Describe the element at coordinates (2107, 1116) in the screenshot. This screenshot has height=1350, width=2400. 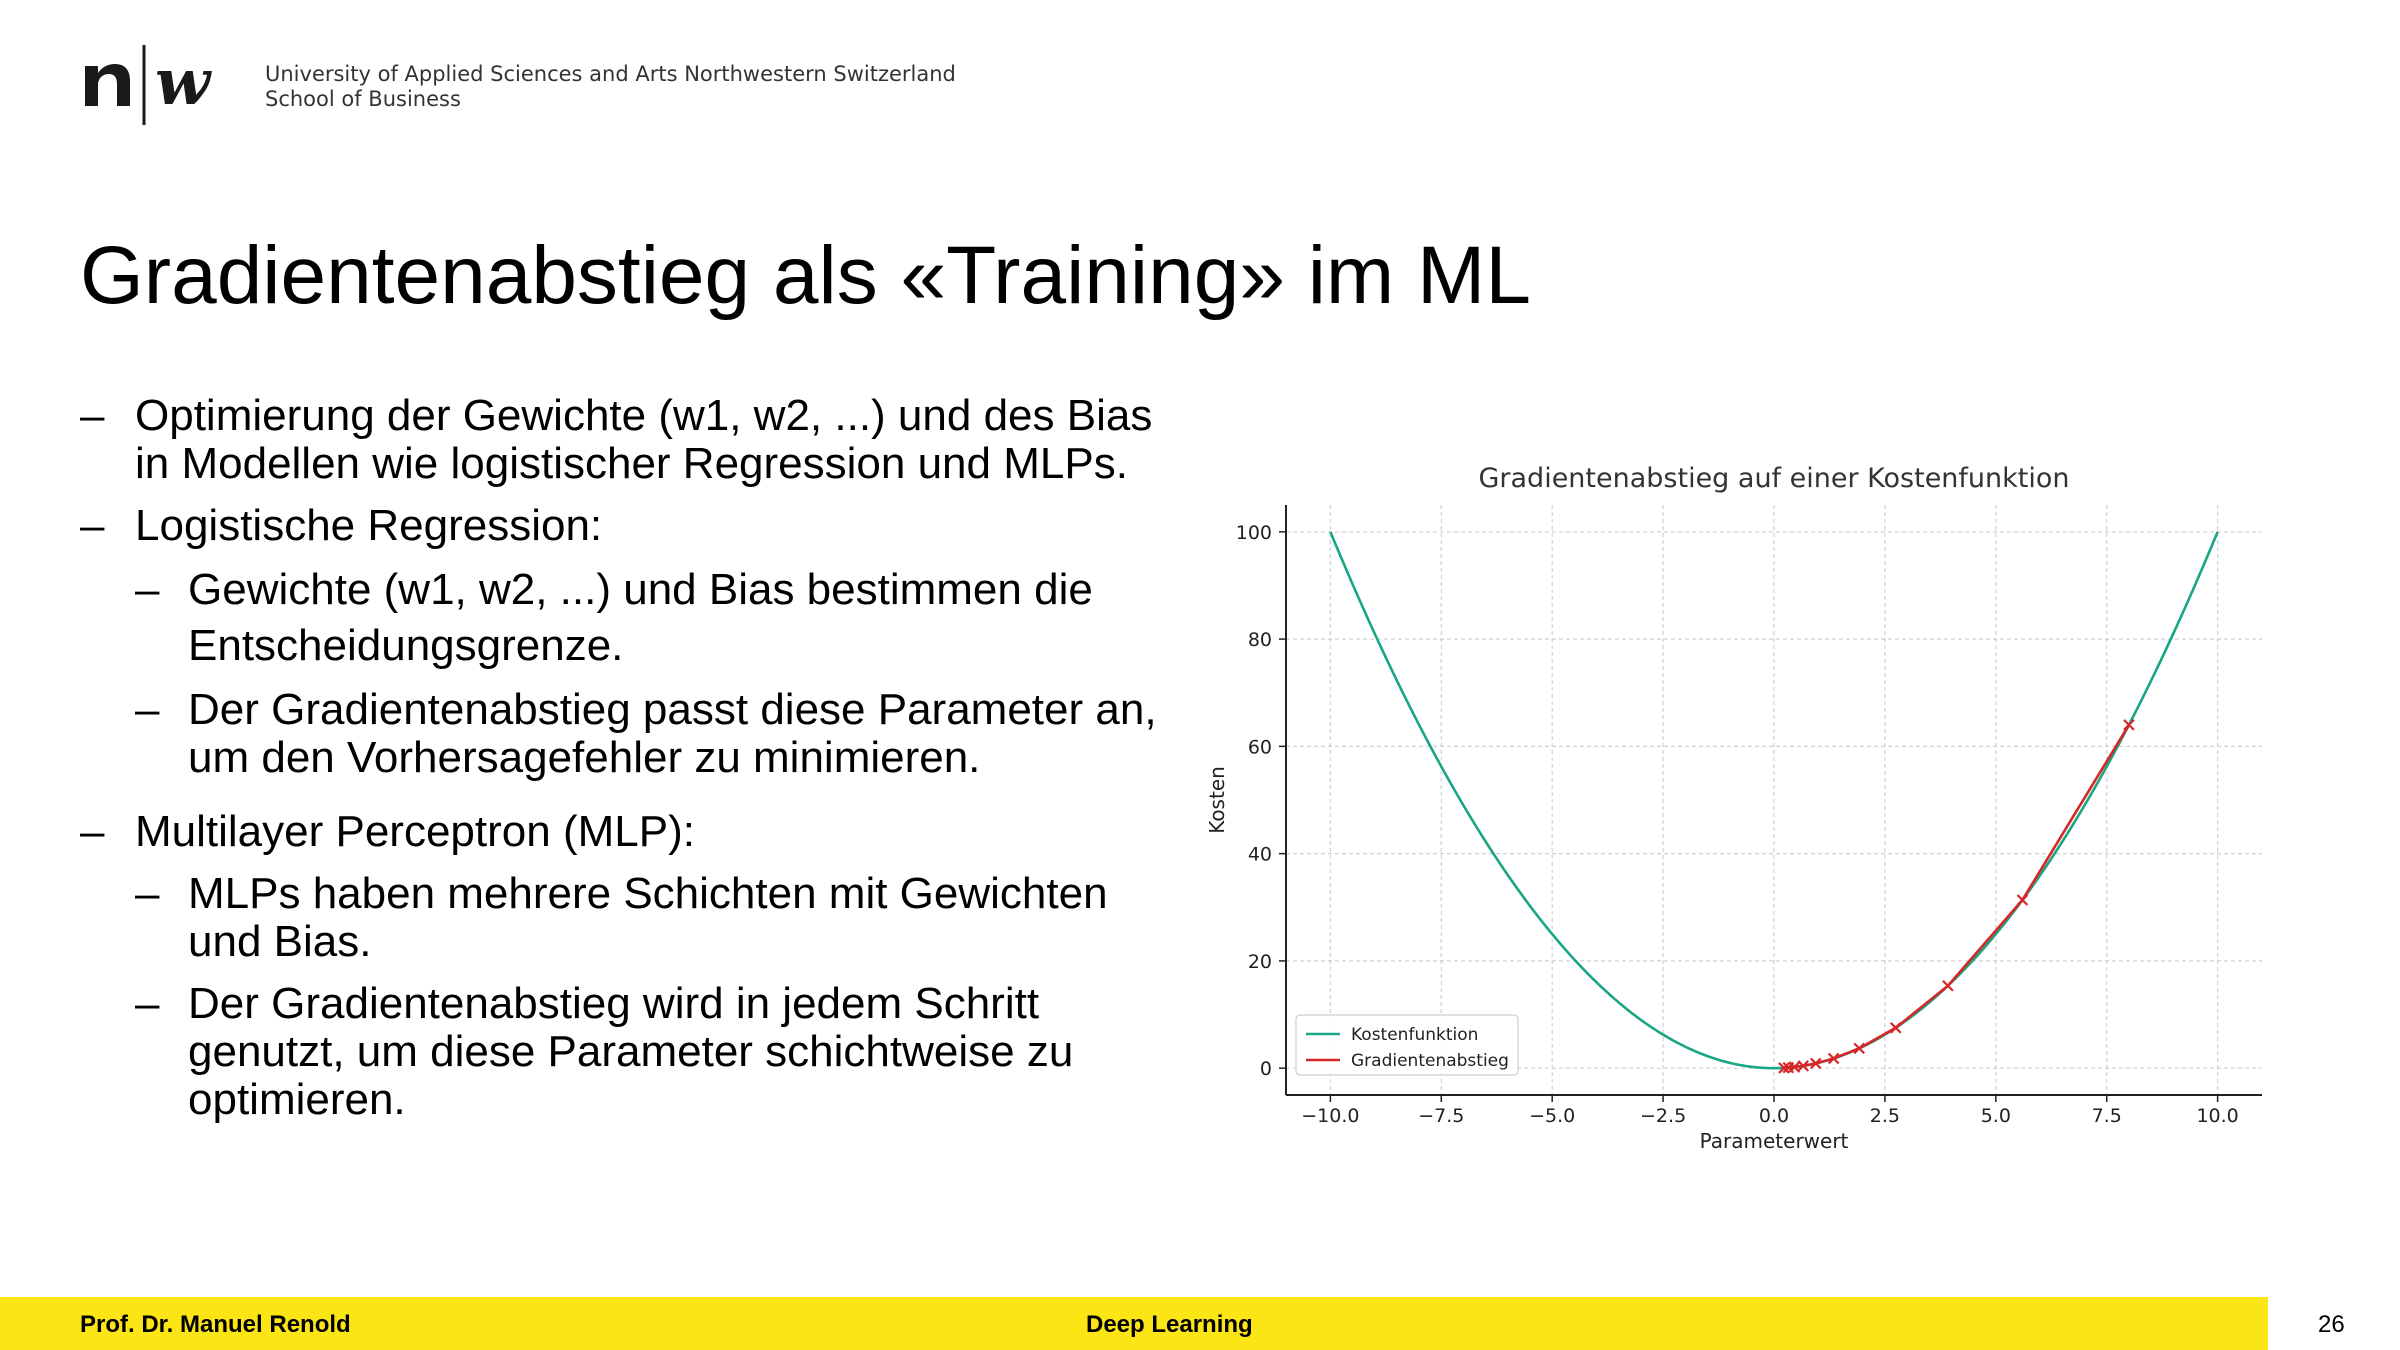
I see `x-tick-label: 7.5` at that location.